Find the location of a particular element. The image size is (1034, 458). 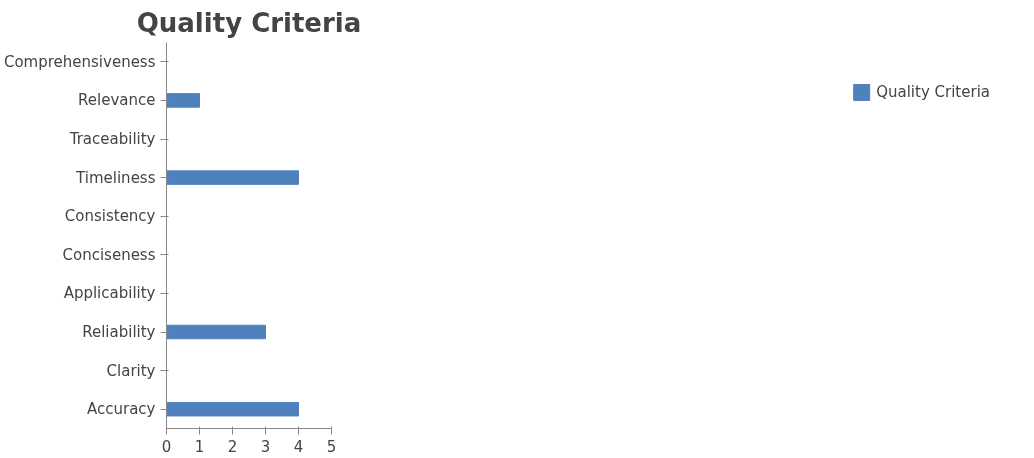

y-tick-label: Clarity is located at coordinates (131, 370).